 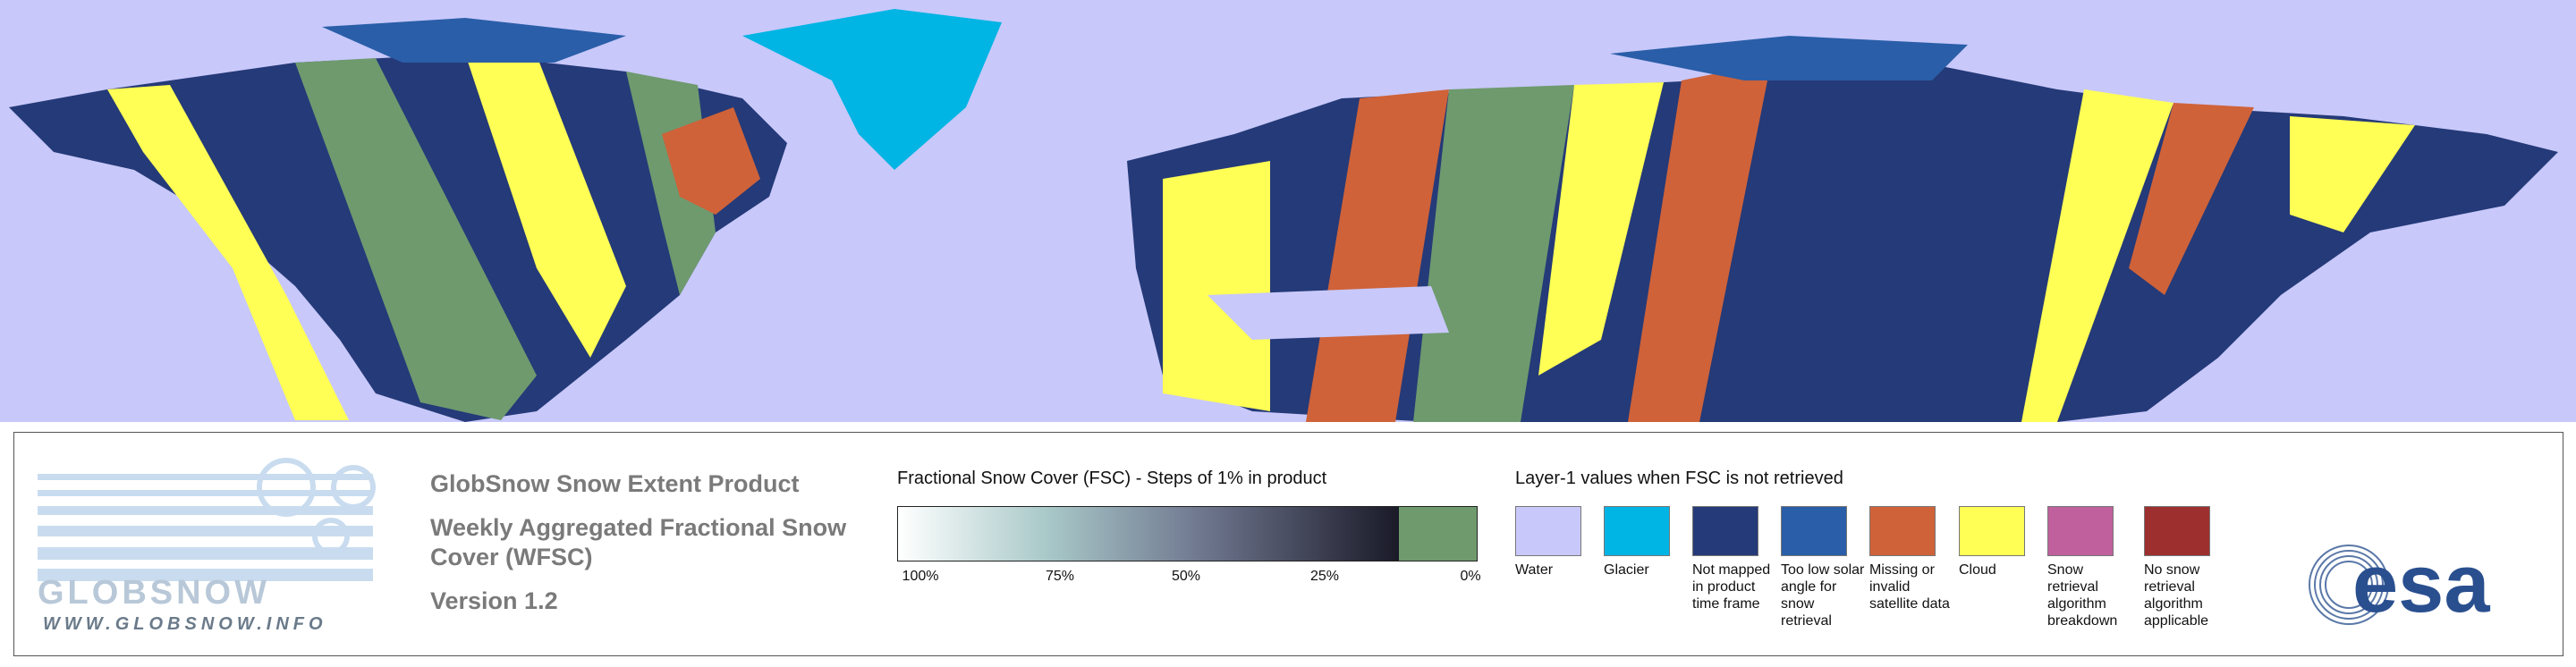 What do you see at coordinates (1534, 570) in the screenshot?
I see `legend-label: Water` at bounding box center [1534, 570].